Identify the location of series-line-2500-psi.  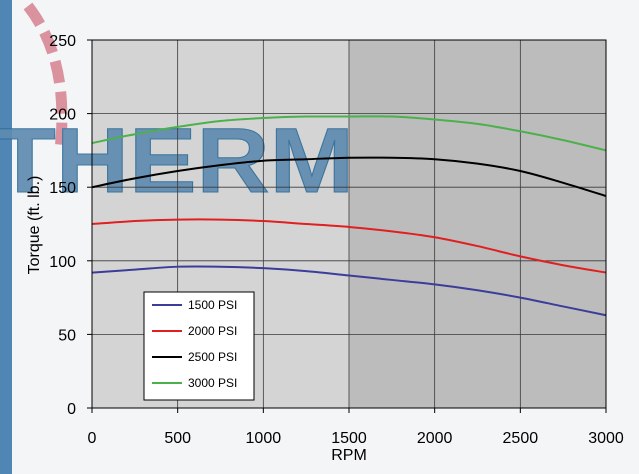
(349, 176).